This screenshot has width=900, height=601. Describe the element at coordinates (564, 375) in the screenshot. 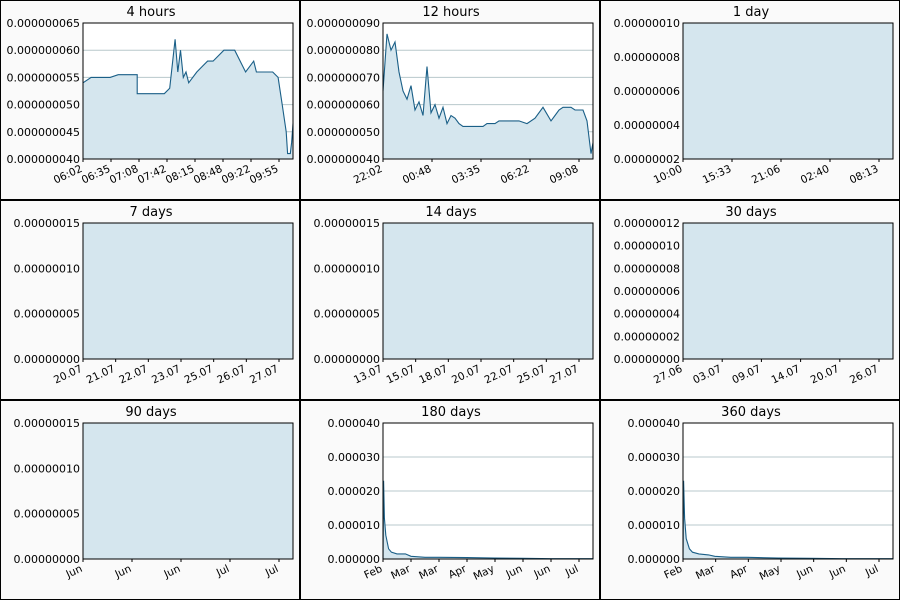

I see `x-tick-label: 27.07` at that location.